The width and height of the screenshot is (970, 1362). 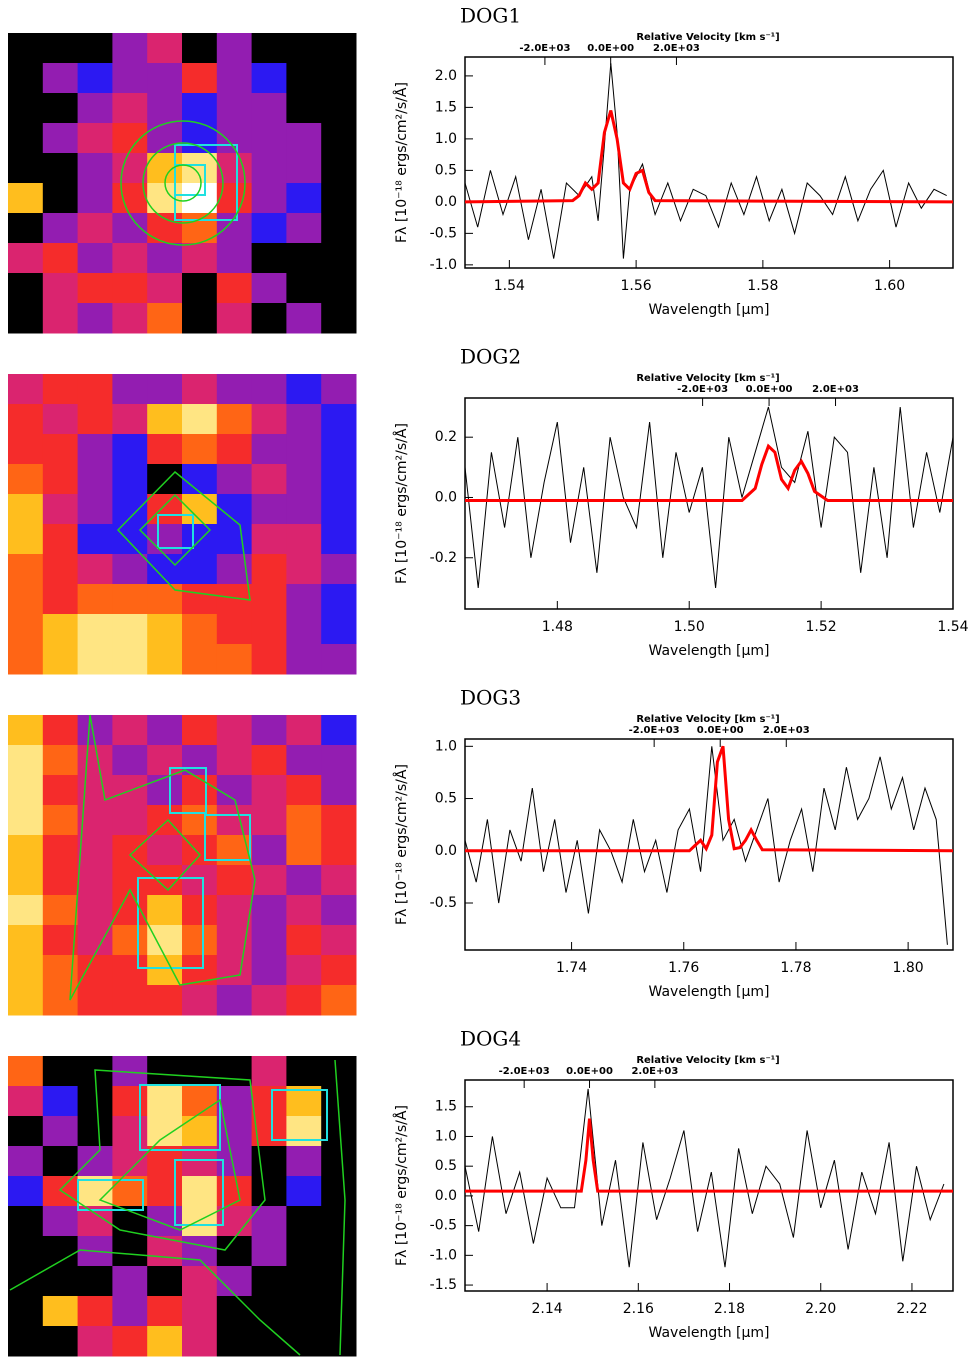 I want to click on x-tick-label: 2.14, so click(x=547, y=1309).